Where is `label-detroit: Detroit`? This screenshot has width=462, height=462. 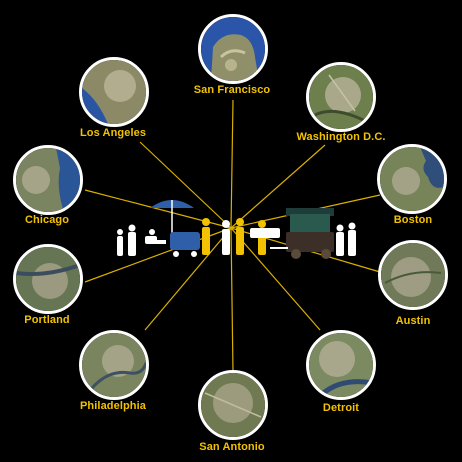
label-detroit: Detroit is located at coordinates (341, 408).